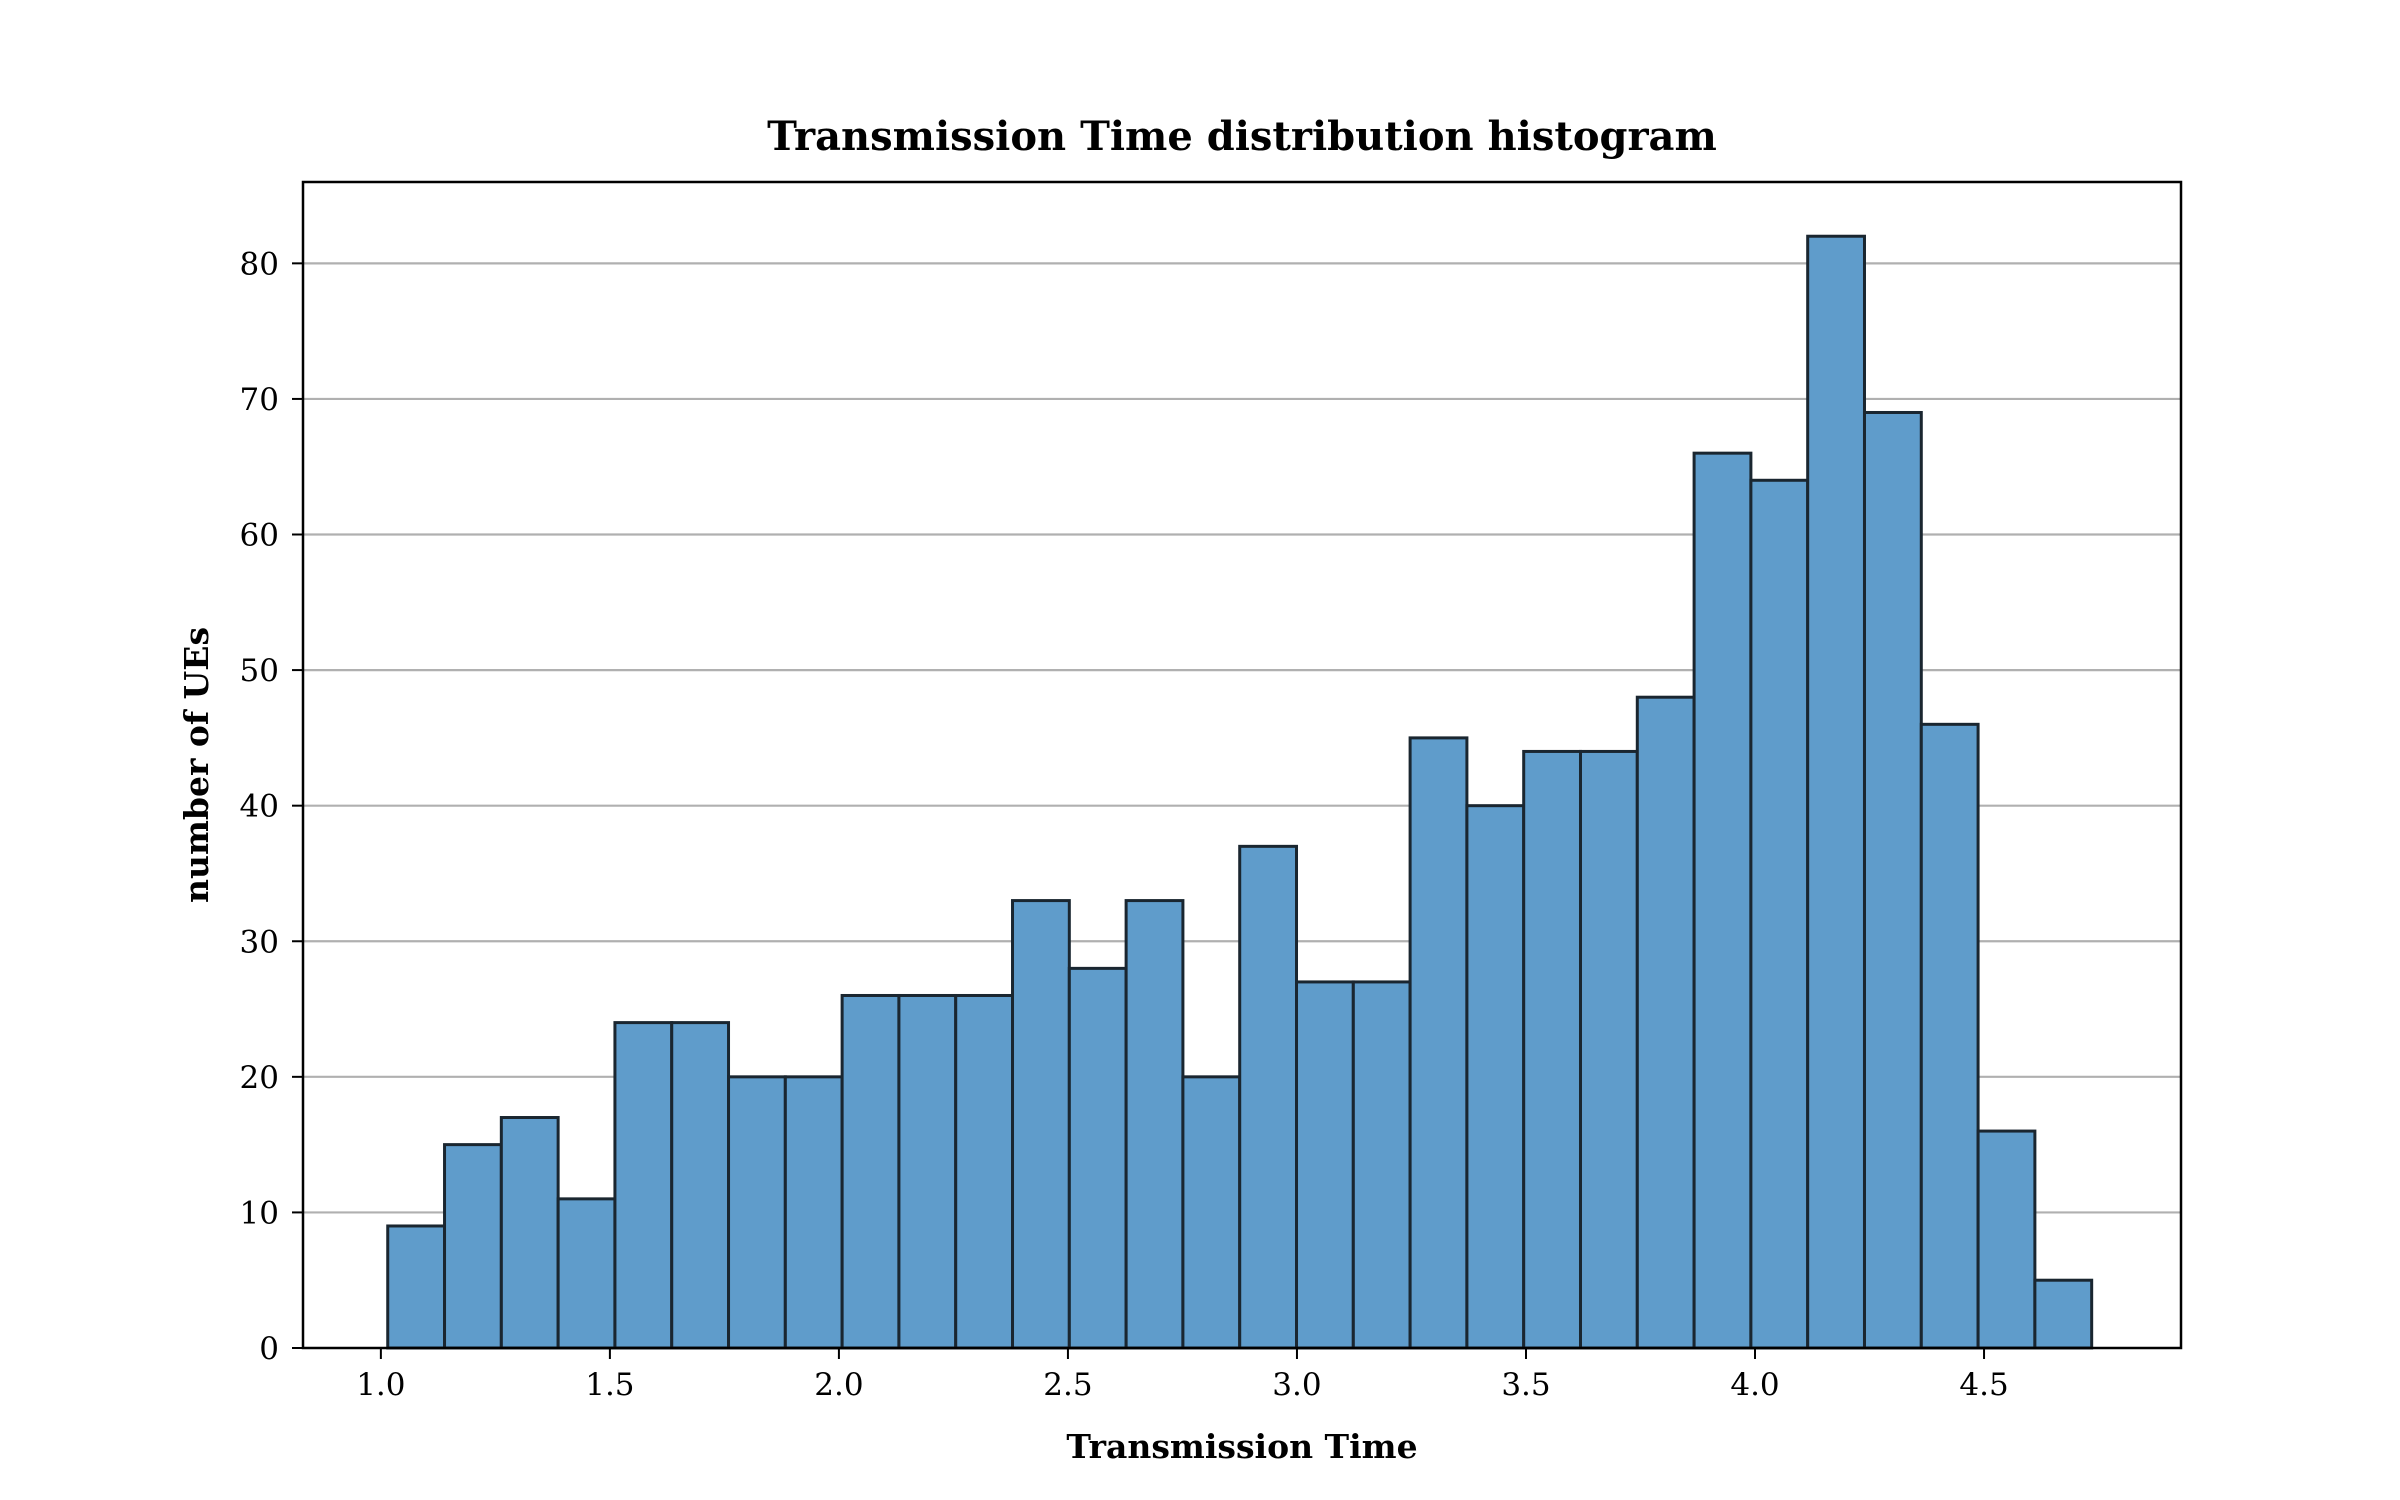 The height and width of the screenshot is (1500, 2400). What do you see at coordinates (196, 765) in the screenshot?
I see `y-axis-label: number of UEs` at bounding box center [196, 765].